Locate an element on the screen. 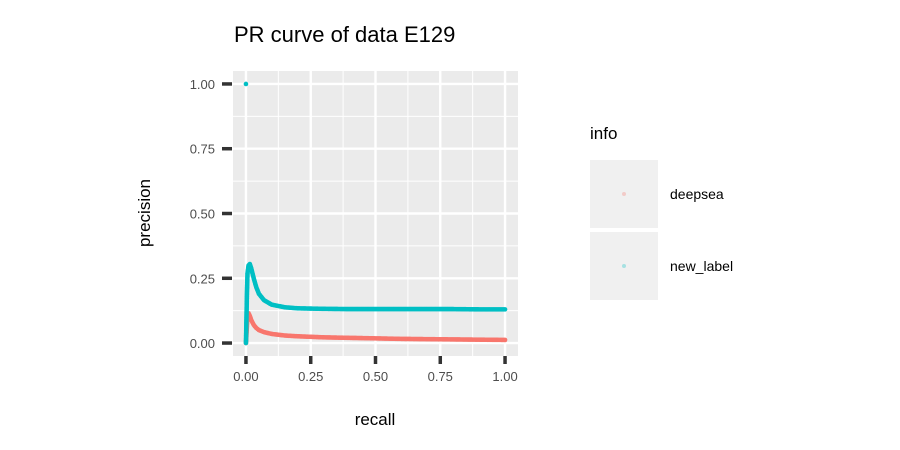 The image size is (900, 450). x-tick-label: 0.75 is located at coordinates (440, 376).